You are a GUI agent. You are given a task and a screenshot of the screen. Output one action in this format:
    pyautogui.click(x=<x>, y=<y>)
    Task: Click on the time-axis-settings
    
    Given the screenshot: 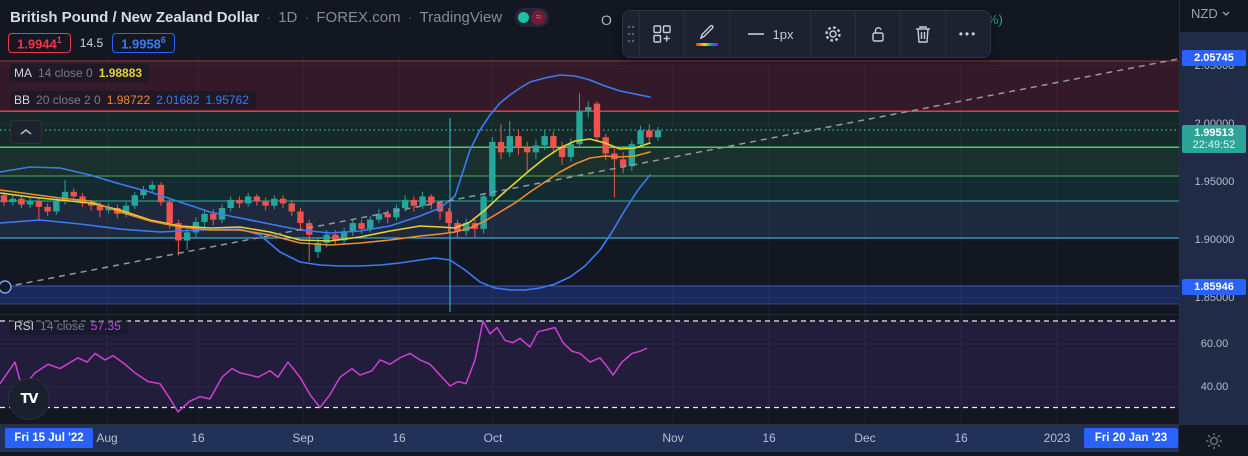 What is the action you would take?
    pyautogui.click(x=1213, y=440)
    